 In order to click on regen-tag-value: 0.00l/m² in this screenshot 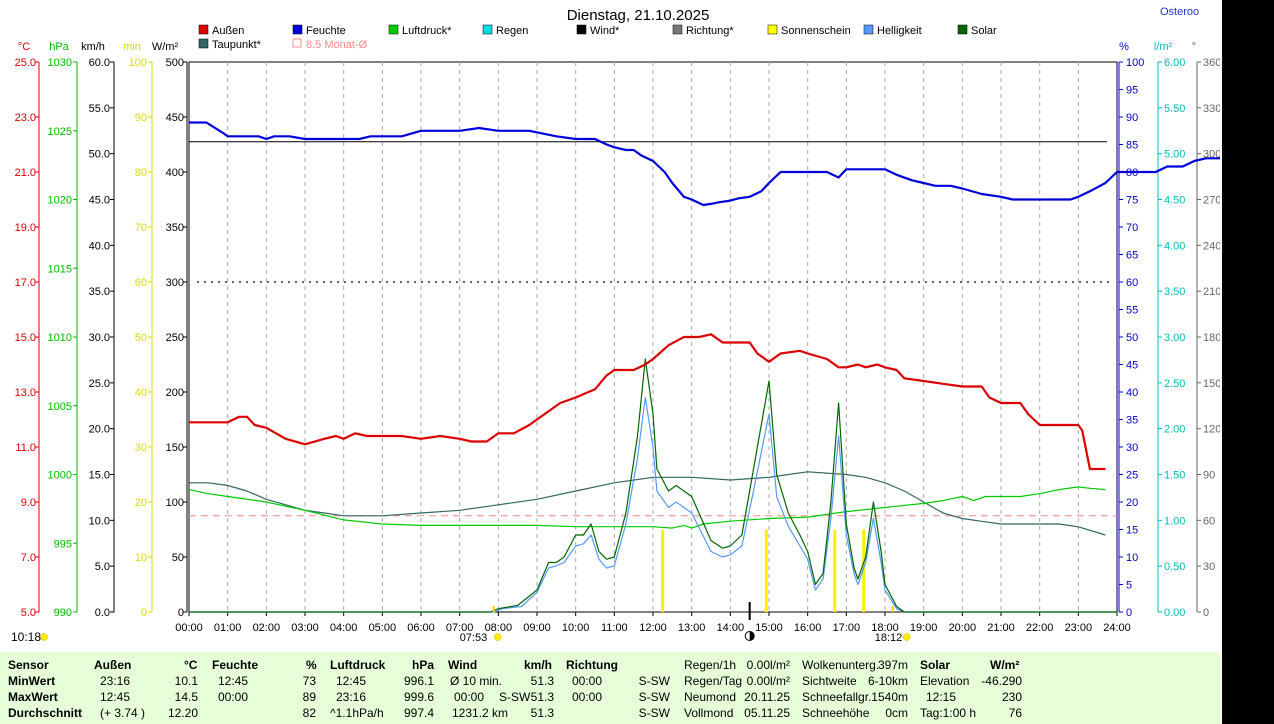, I will do `click(768, 681)`.